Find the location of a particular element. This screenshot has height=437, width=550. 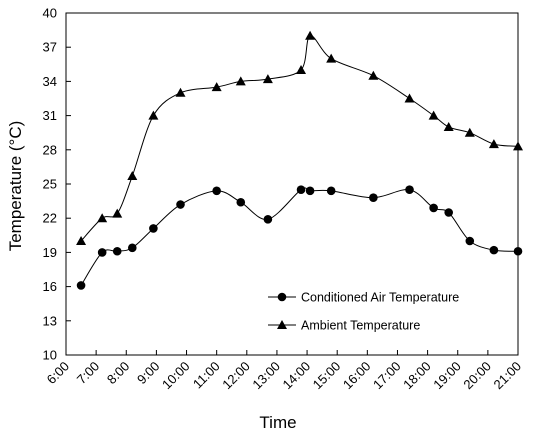

x-tick-label: 15:00 is located at coordinates (327, 376).